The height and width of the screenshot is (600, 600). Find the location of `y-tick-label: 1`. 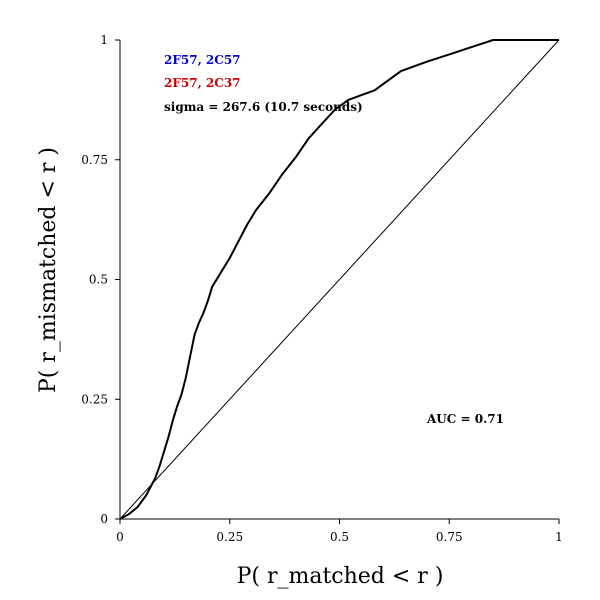

y-tick-label: 1 is located at coordinates (104, 40).